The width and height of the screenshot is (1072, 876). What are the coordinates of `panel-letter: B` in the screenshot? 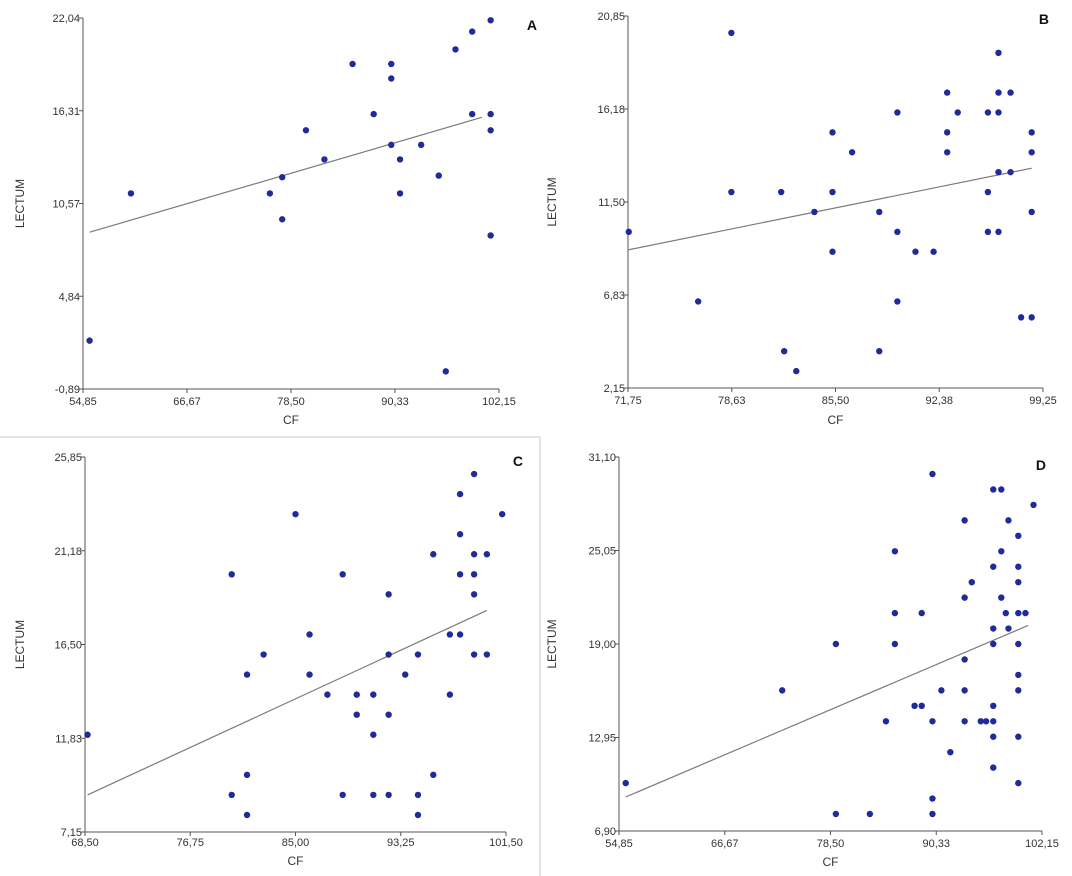 It's located at (1044, 19).